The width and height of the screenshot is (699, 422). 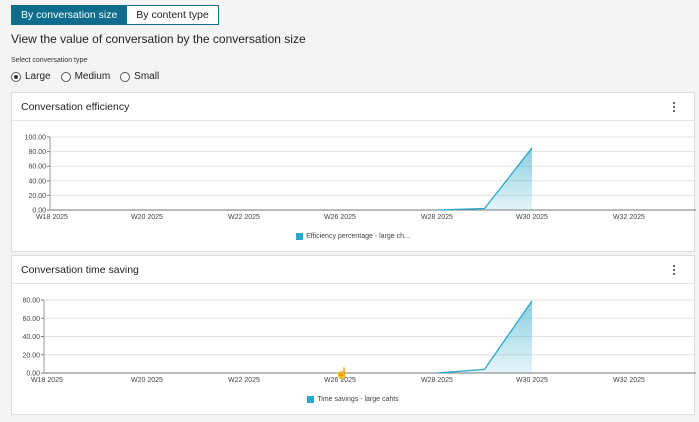 I want to click on radio-large: Large, so click(x=31, y=76).